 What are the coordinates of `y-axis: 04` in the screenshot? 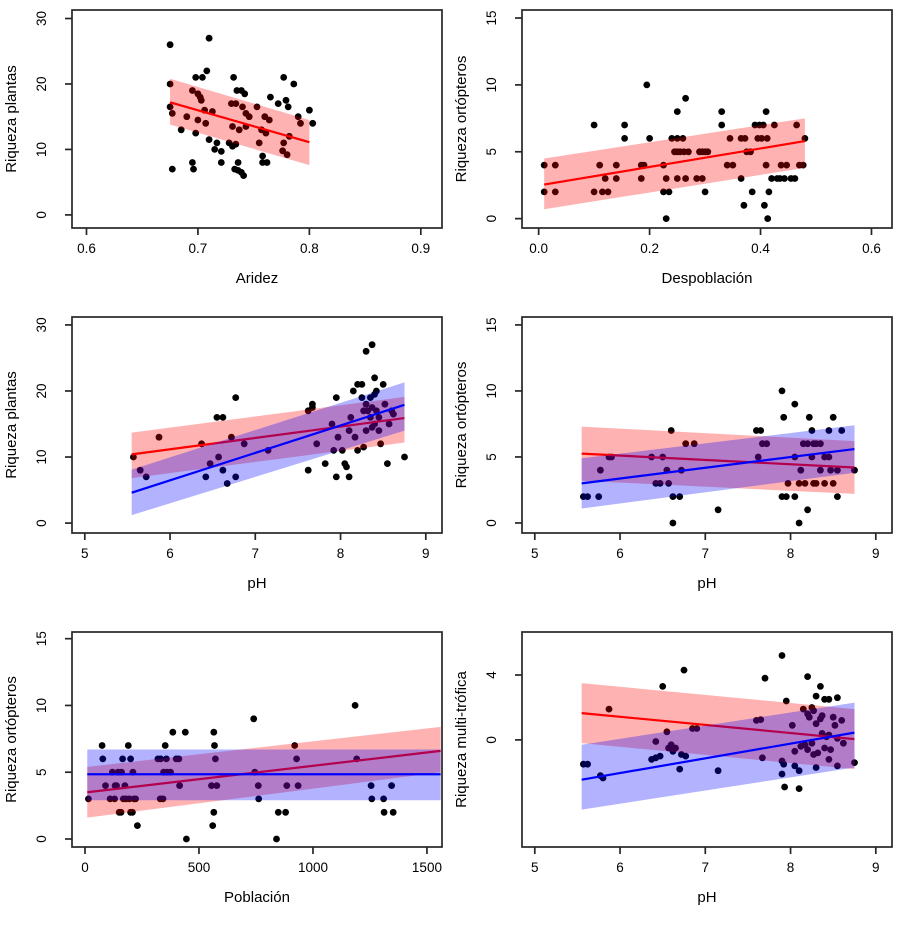 It's located at (503, 707).